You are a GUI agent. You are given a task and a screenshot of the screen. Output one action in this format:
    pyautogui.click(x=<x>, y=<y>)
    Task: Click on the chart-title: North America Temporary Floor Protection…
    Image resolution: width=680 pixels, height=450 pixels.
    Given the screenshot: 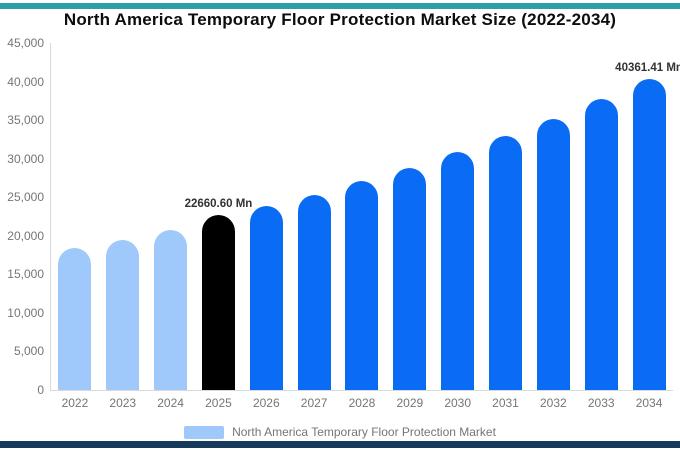 What is the action you would take?
    pyautogui.click(x=340, y=19)
    